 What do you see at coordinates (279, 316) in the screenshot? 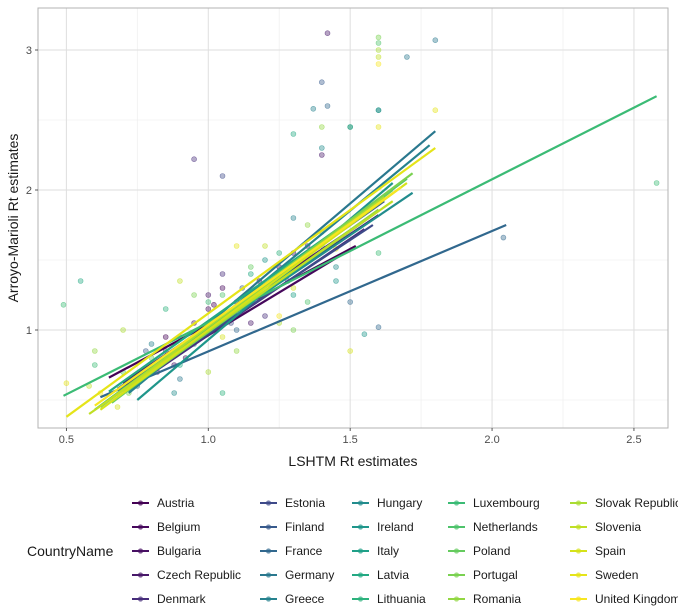
I see `point-united-kingdom` at bounding box center [279, 316].